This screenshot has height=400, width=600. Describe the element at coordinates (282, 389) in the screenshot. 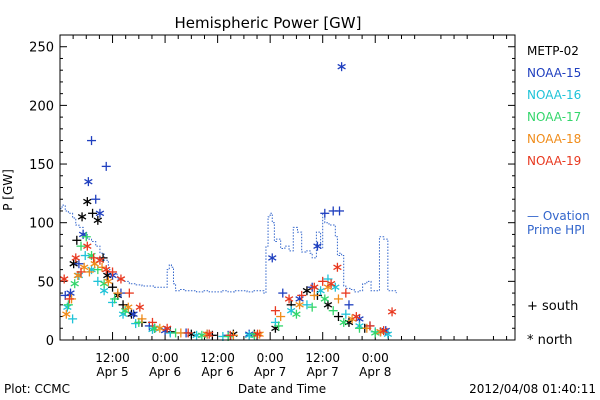

I see `x-axis-label: Date and Time` at that location.